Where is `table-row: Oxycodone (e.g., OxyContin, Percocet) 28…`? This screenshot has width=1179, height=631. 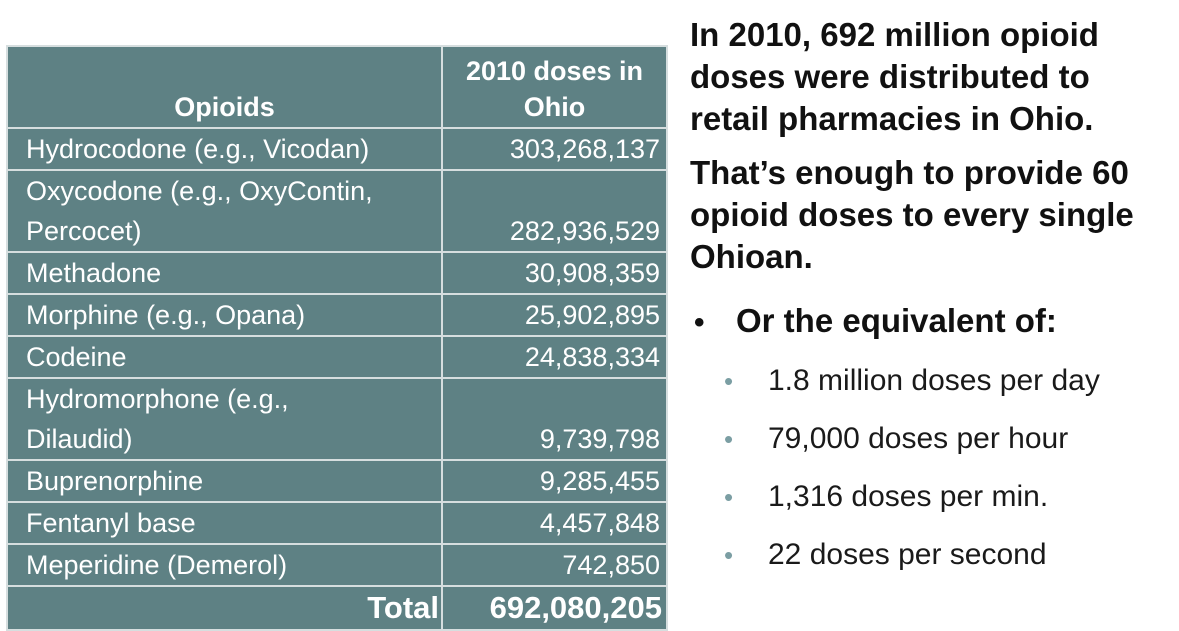 table-row: Oxycodone (e.g., OxyContin, Percocet) 28… is located at coordinates (337, 211).